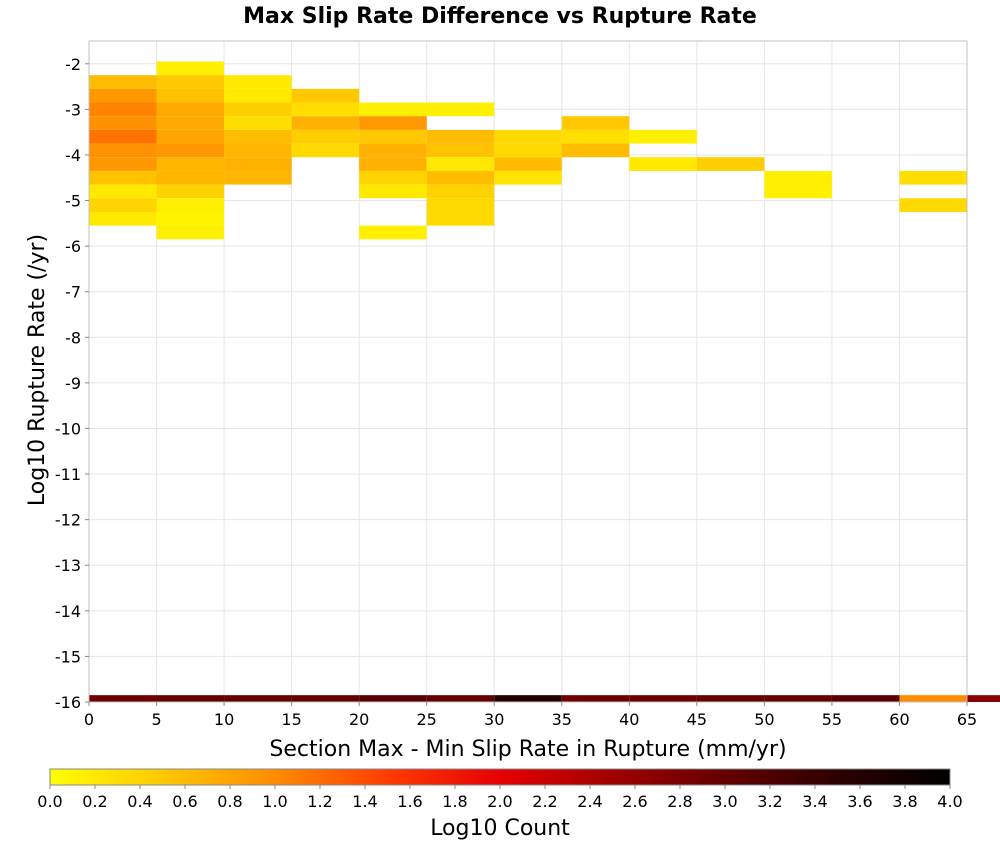  I want to click on y-tick-label: -9, so click(73, 383).